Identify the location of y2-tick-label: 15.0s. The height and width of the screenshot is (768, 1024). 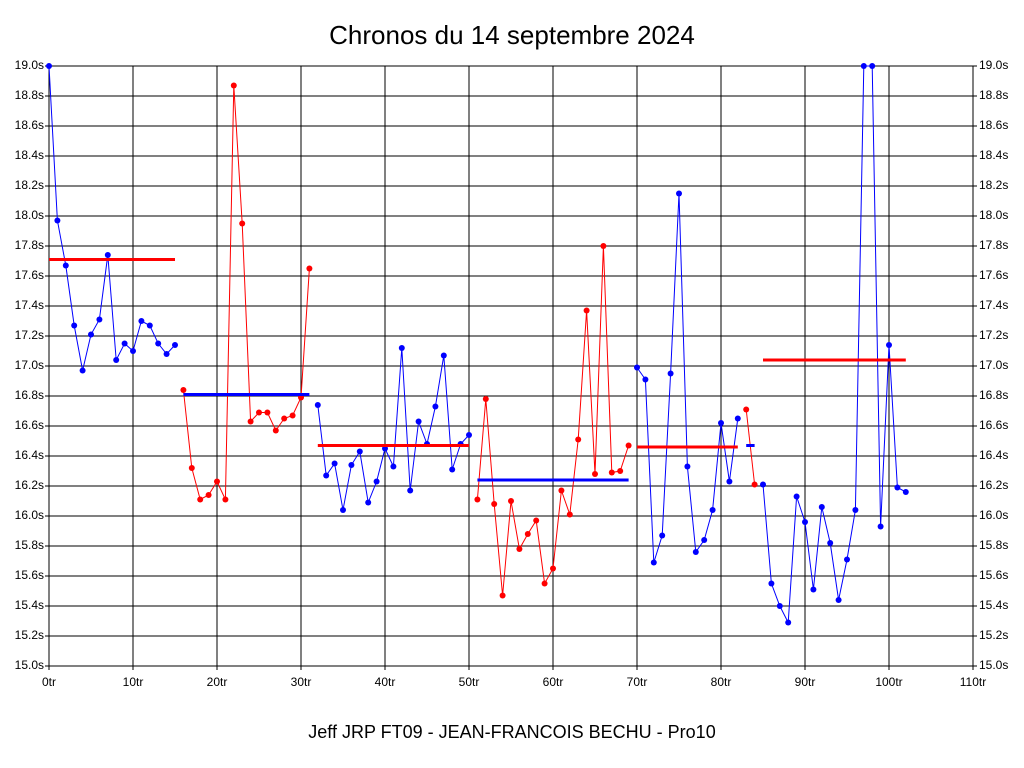
(993, 665).